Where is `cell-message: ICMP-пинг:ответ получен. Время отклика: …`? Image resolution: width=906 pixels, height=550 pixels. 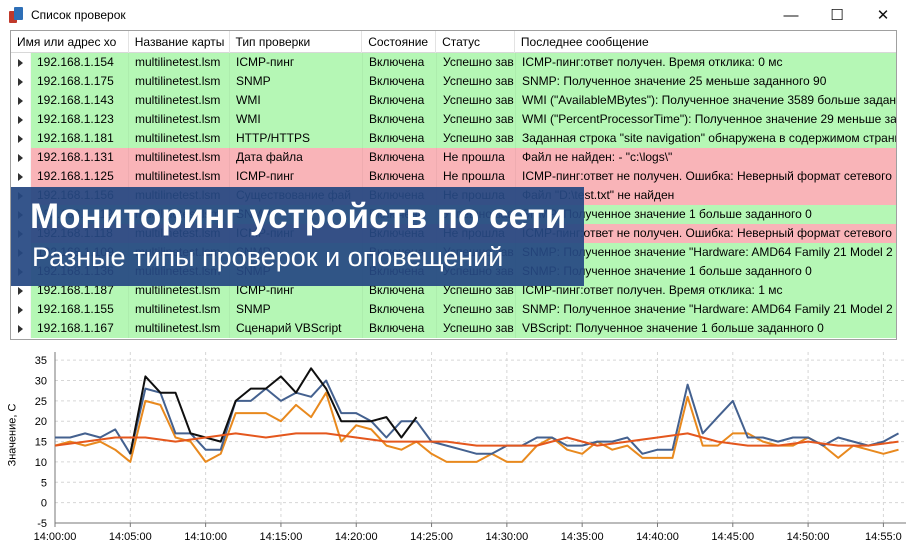 cell-message: ICMP-пинг:ответ получен. Время отклика: … is located at coordinates (706, 290).